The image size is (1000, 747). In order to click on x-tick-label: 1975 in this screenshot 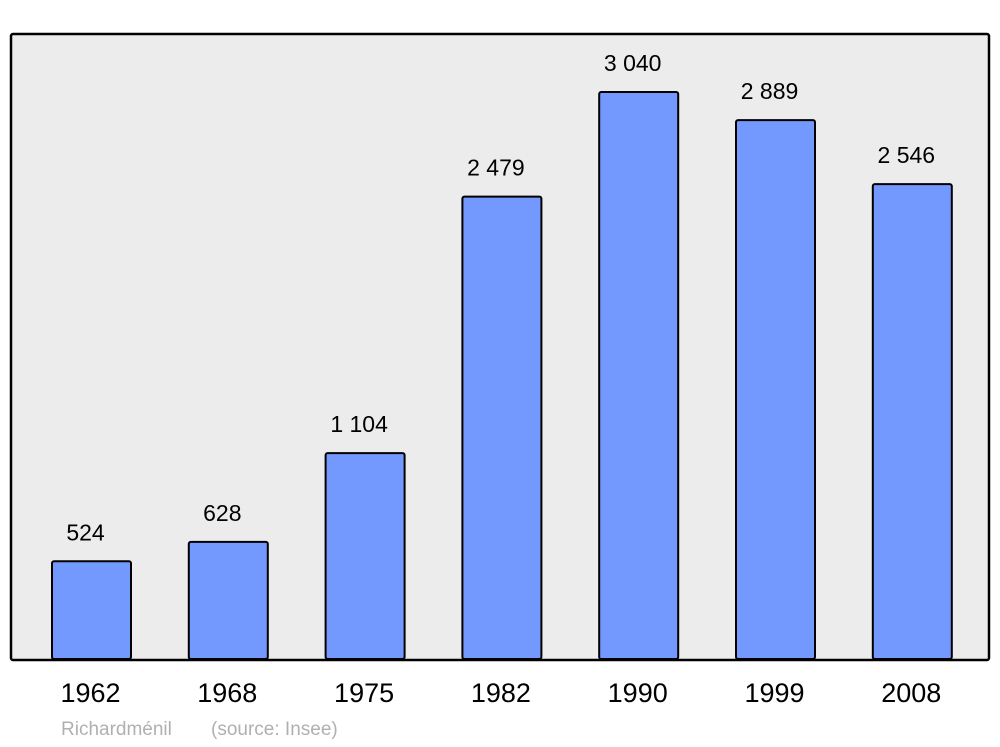, I will do `click(364, 693)`.